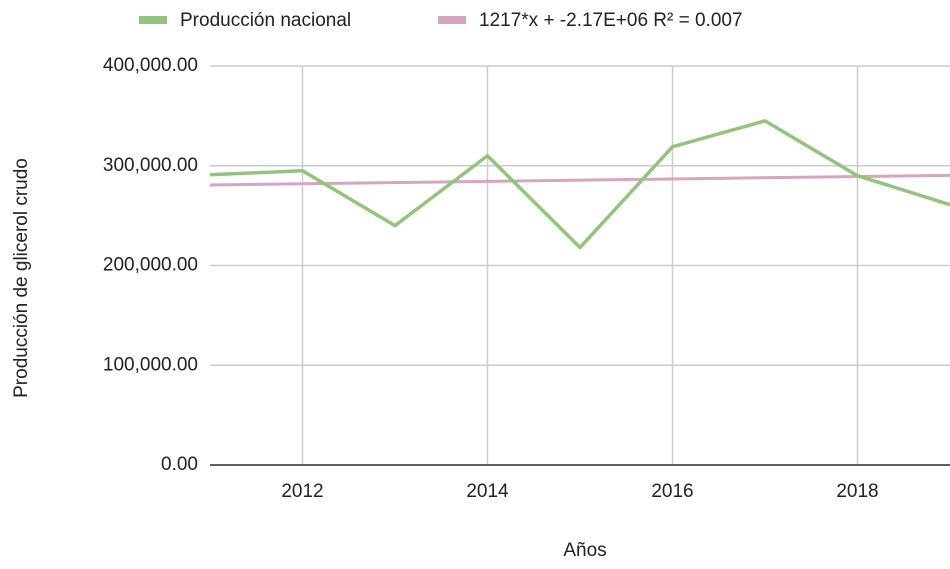 The height and width of the screenshot is (569, 950). Describe the element at coordinates (579, 180) in the screenshot. I see `trendline` at that location.